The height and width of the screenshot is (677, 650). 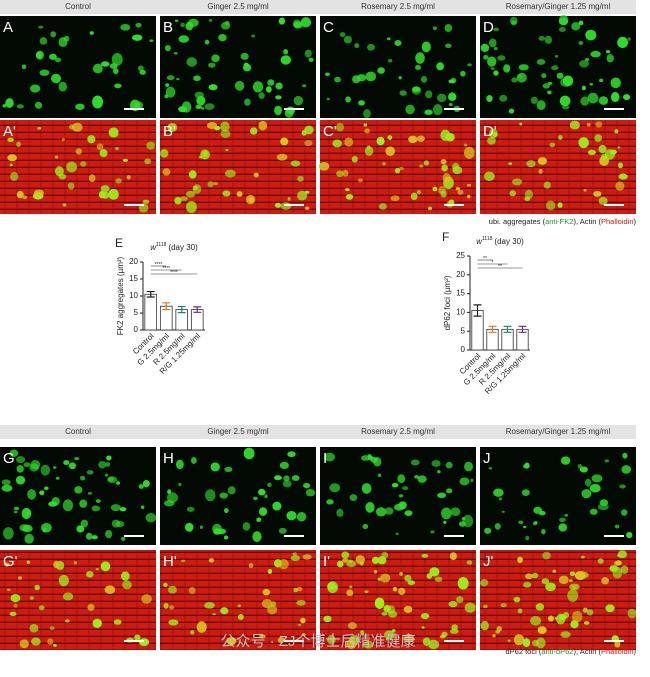 I want to click on column-header: Rosemary/Ginger 1.25 mg/ml, so click(x=558, y=431).